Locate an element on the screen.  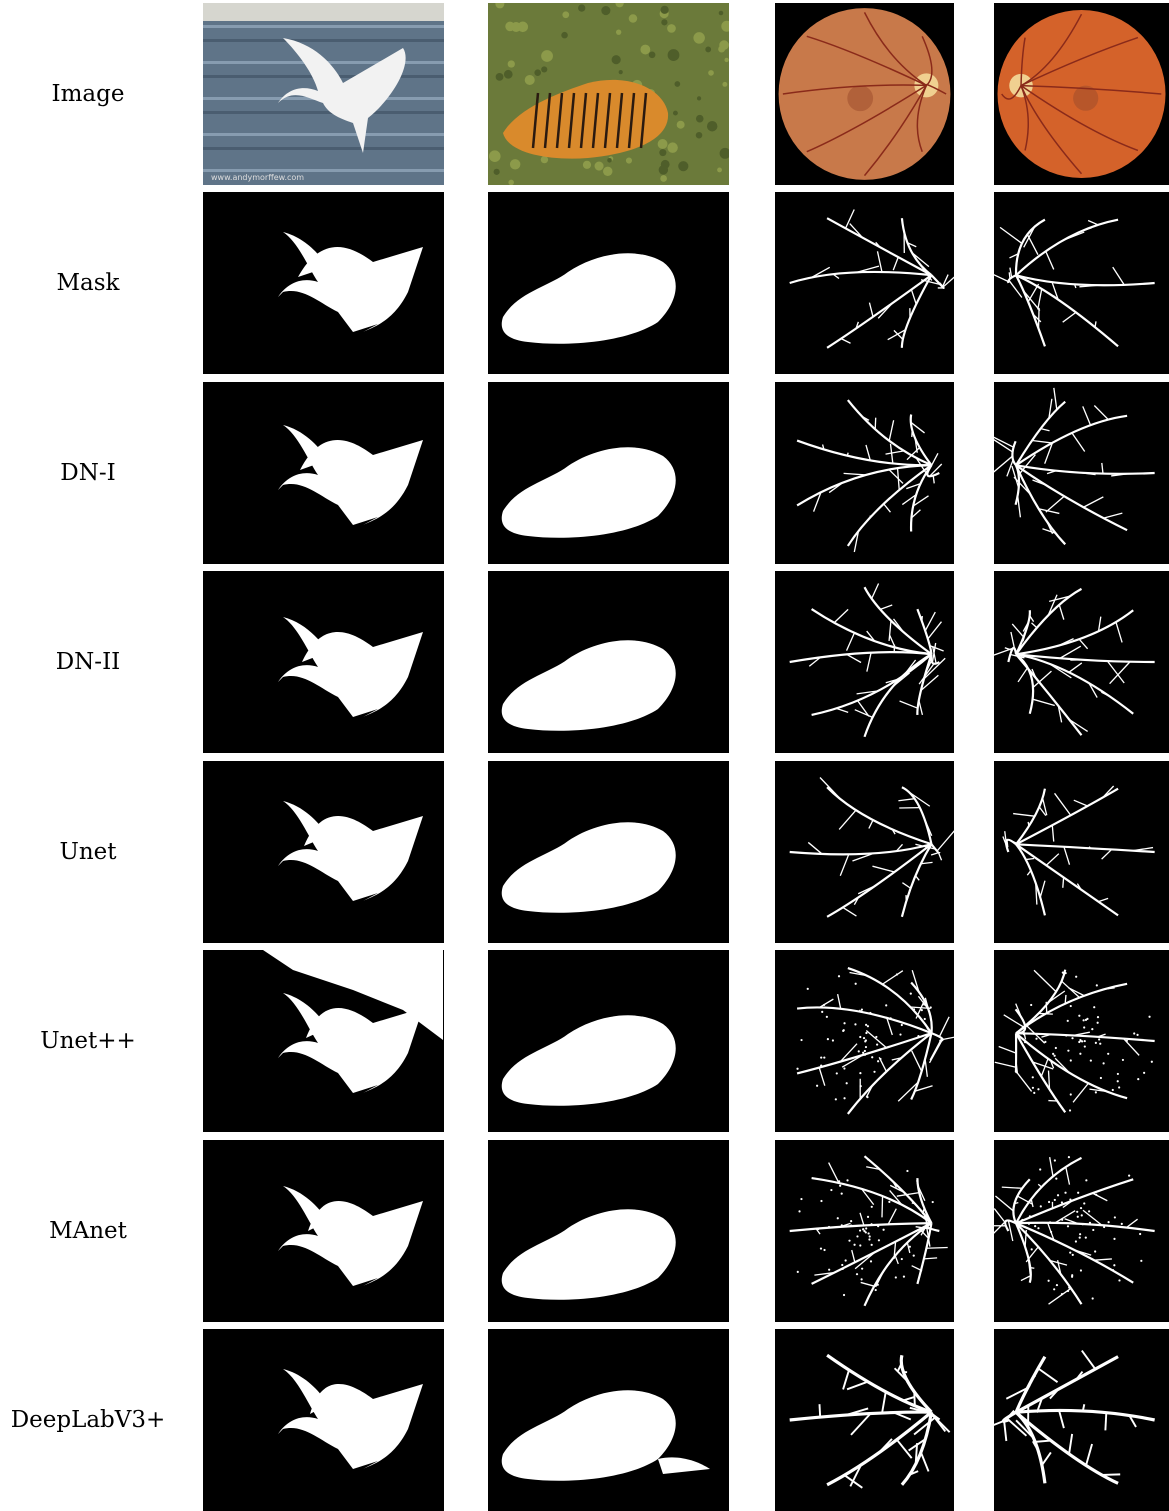
photo-graphic is located at coordinates (864, 94).